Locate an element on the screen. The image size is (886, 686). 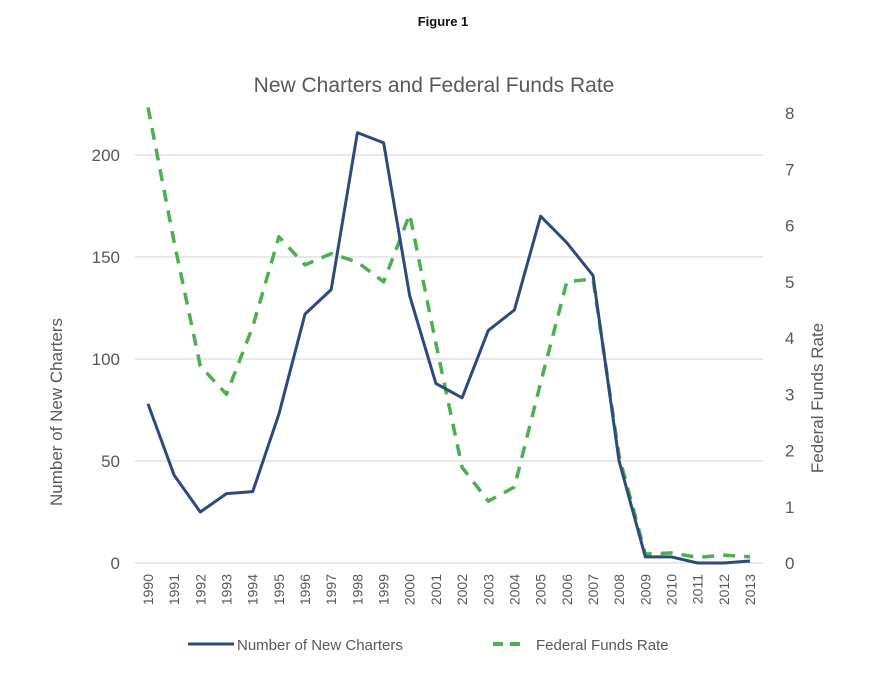
x-tick-label: 1995 is located at coordinates (279, 589).